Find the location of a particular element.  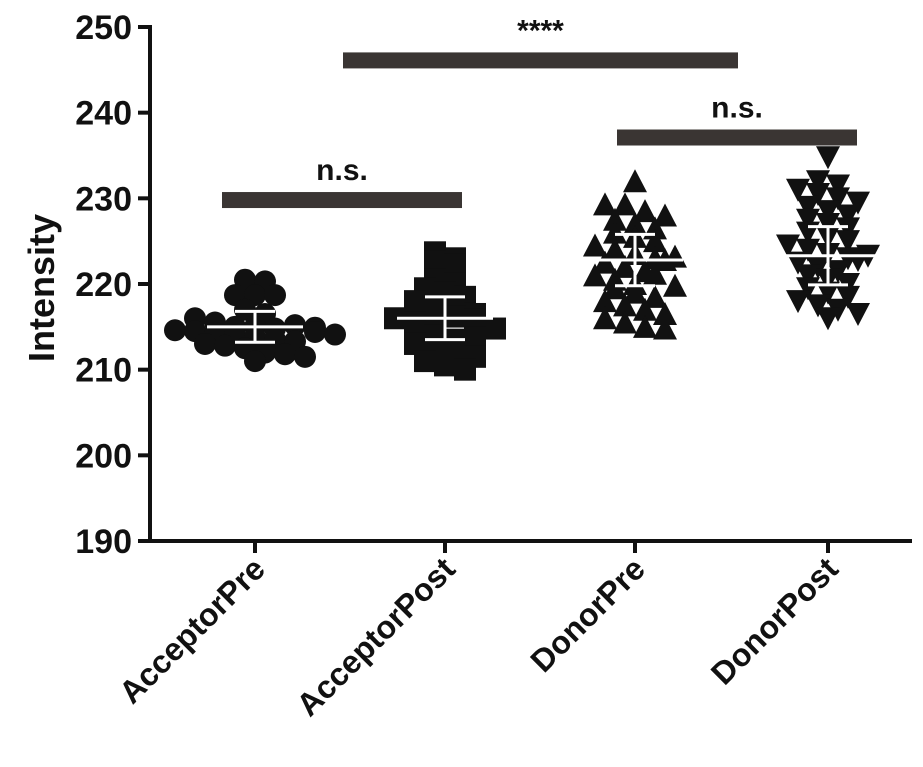

y-tick-label: 240 is located at coordinates (103, 114).